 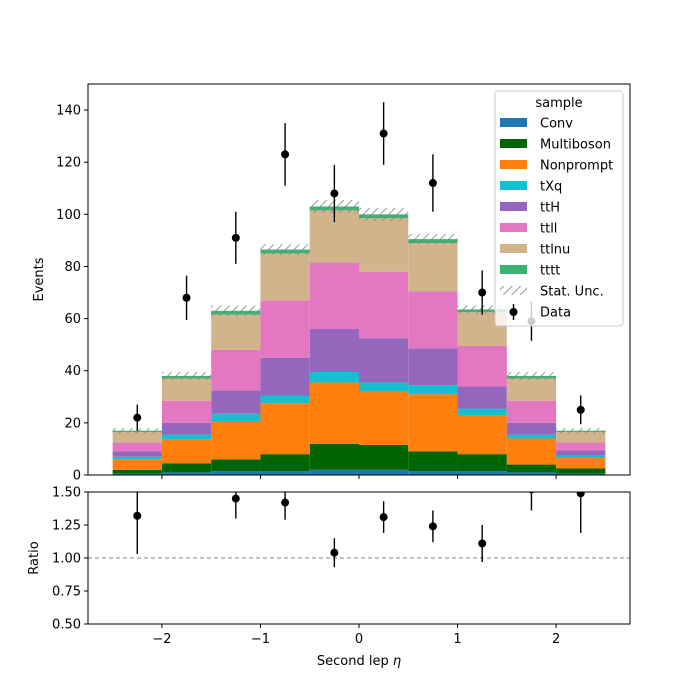 I want to click on ratio-y-ticks: 0.50 0.75 1.00 1.25 1.50, so click(x=70, y=559).